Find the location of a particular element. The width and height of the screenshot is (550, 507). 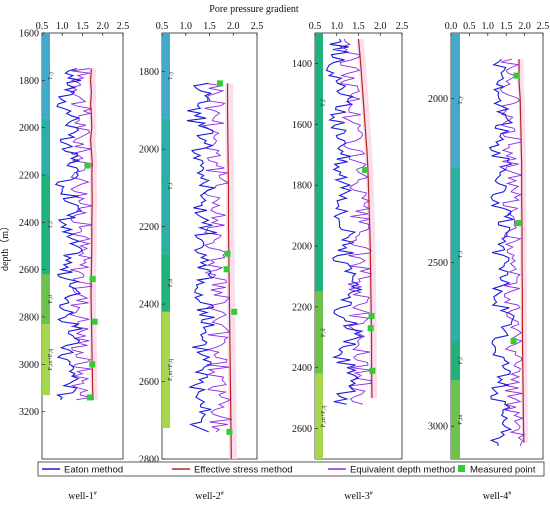

well-name: well-3# is located at coordinates (358, 496).